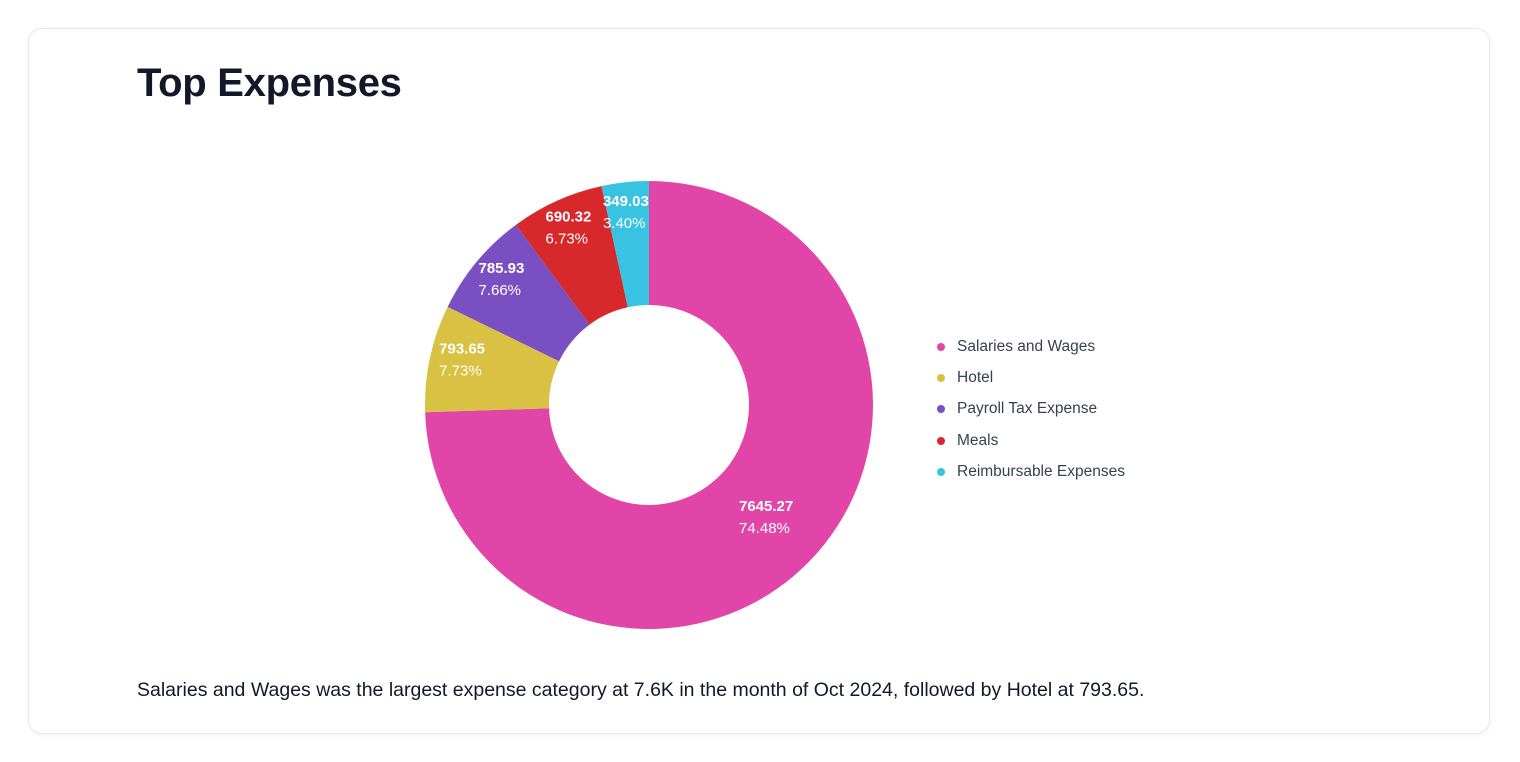  What do you see at coordinates (568, 217) in the screenshot?
I see `slice-value-label: 690.32` at bounding box center [568, 217].